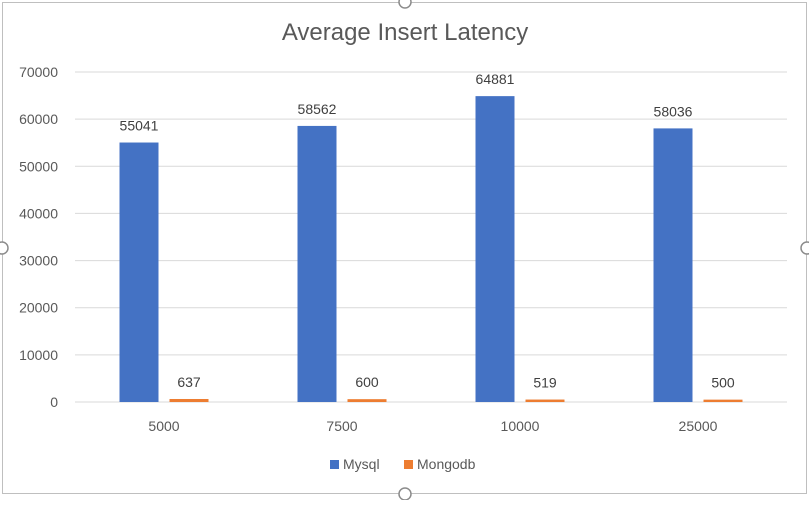 This screenshot has width=809, height=505. I want to click on y-tick-label: 70000, so click(38, 72).